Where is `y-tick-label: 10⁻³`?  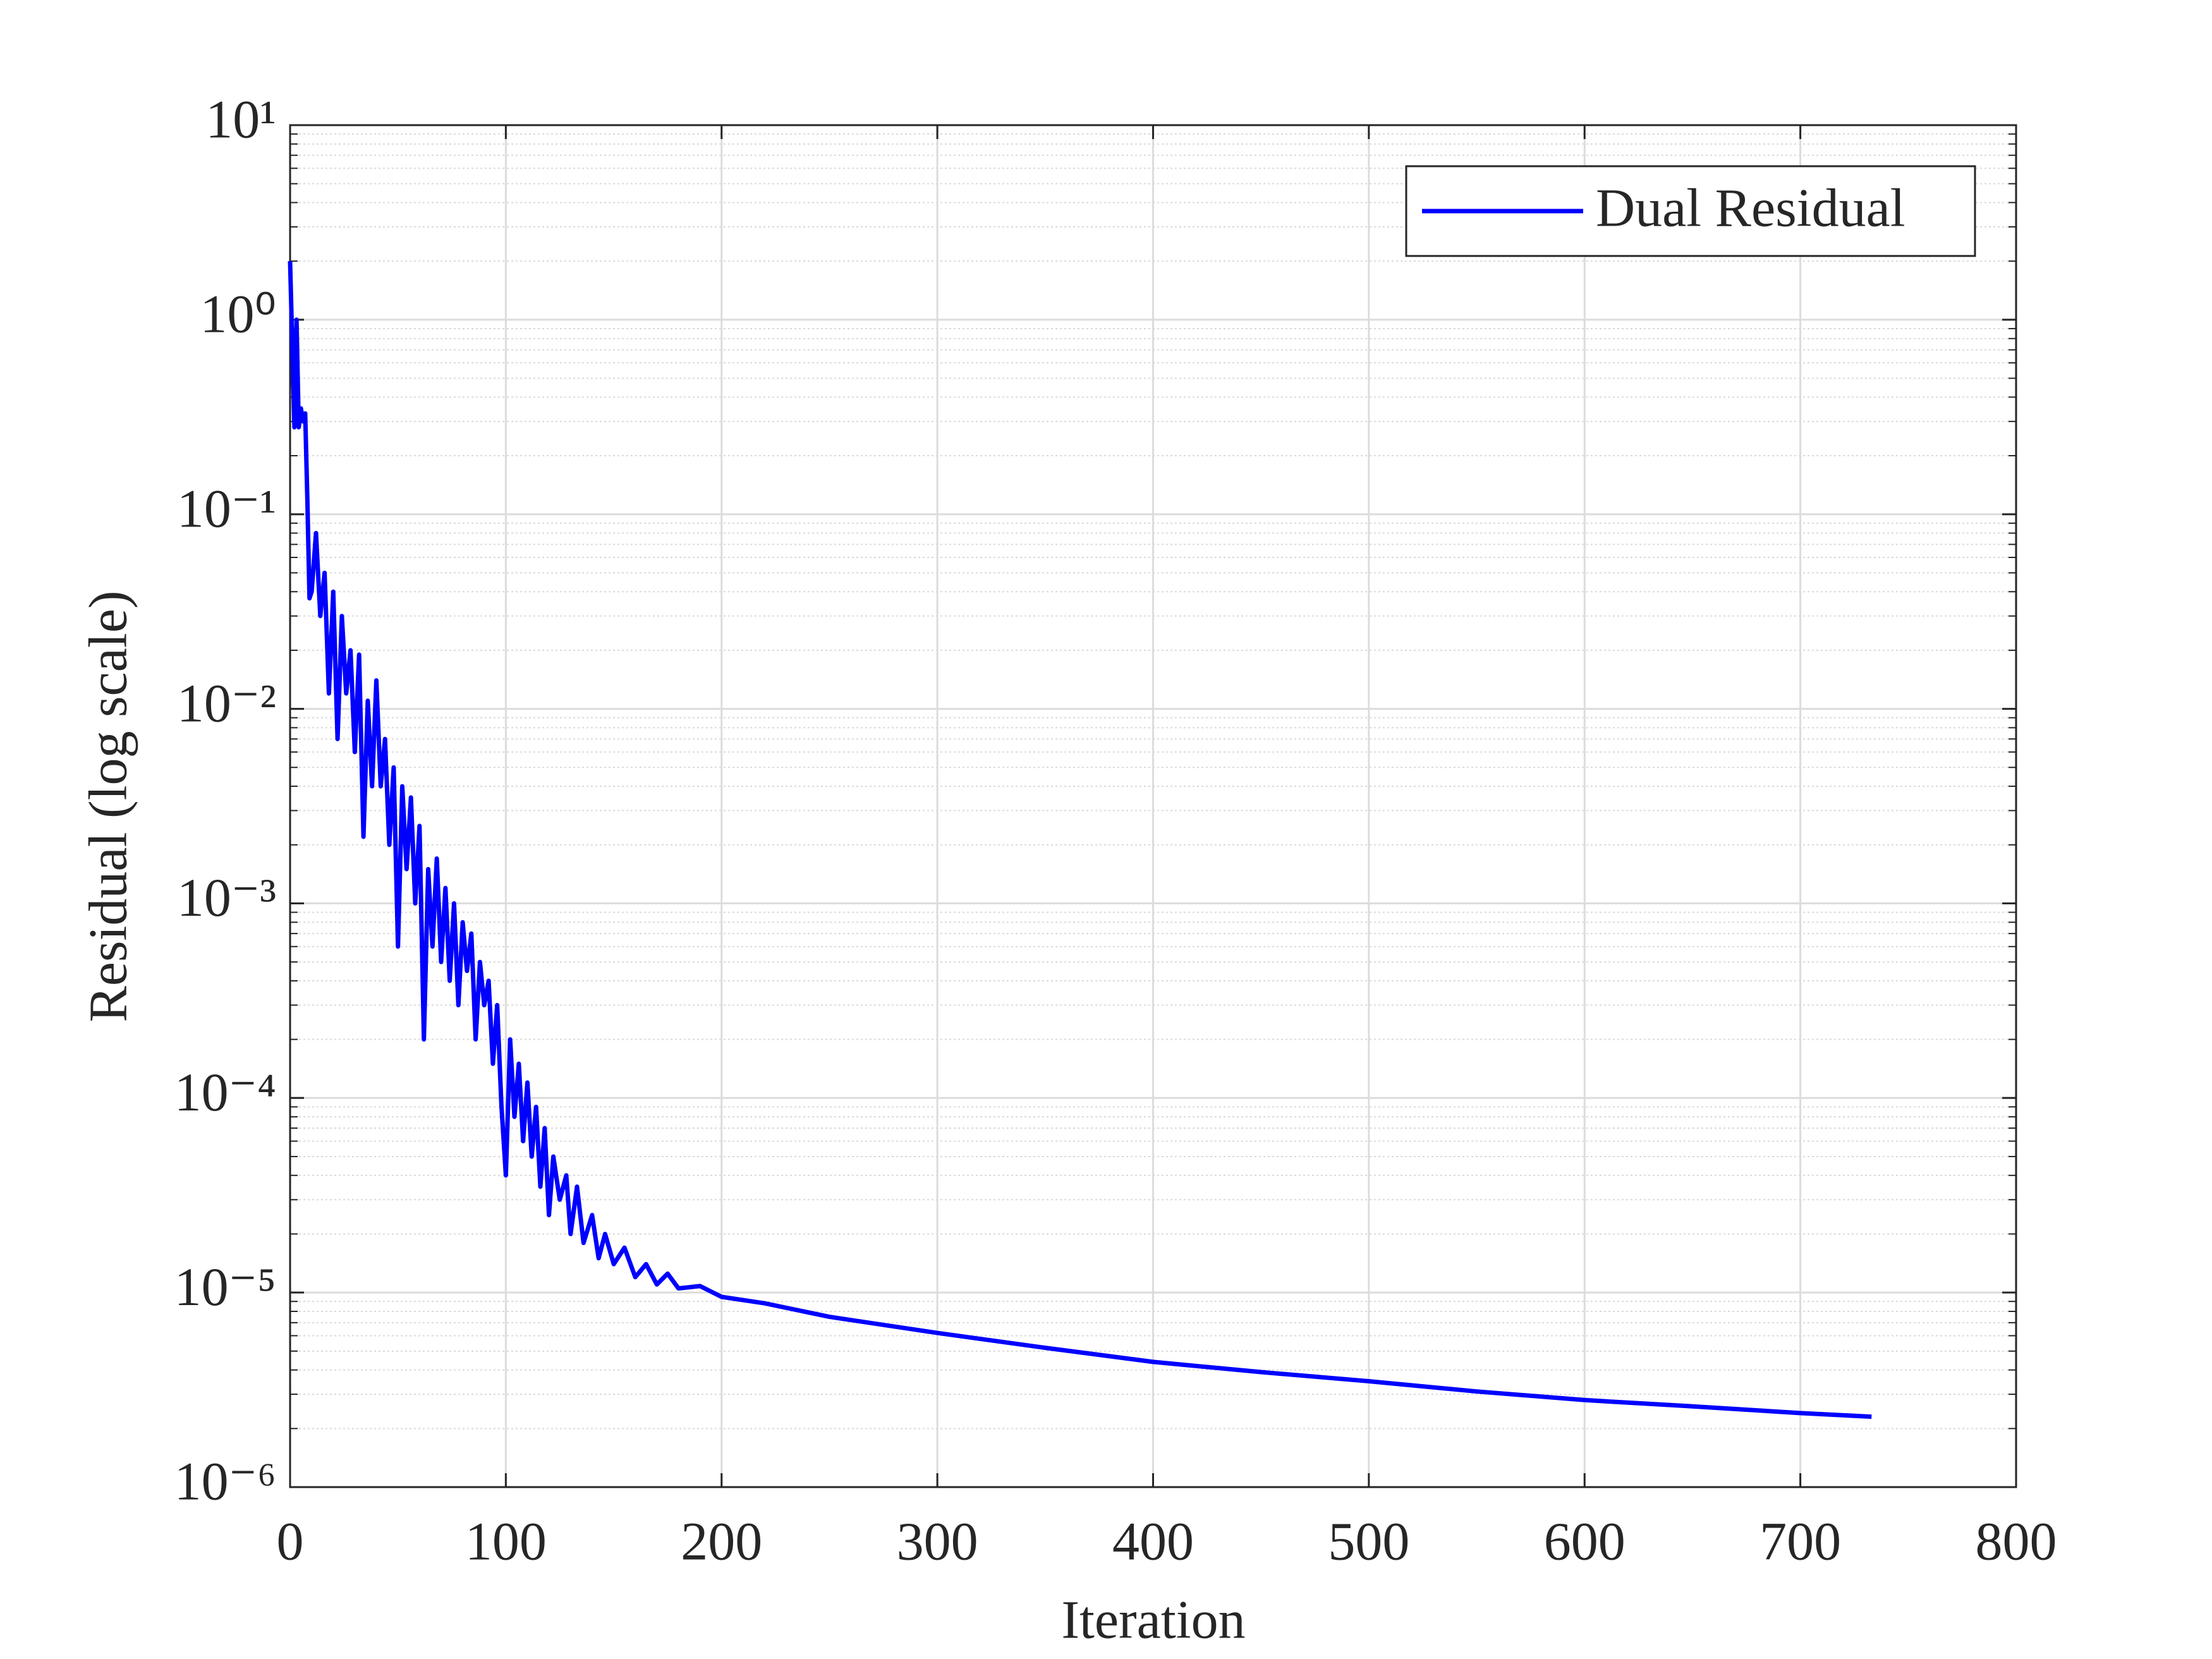
y-tick-label: 10⁻³ is located at coordinates (226, 897).